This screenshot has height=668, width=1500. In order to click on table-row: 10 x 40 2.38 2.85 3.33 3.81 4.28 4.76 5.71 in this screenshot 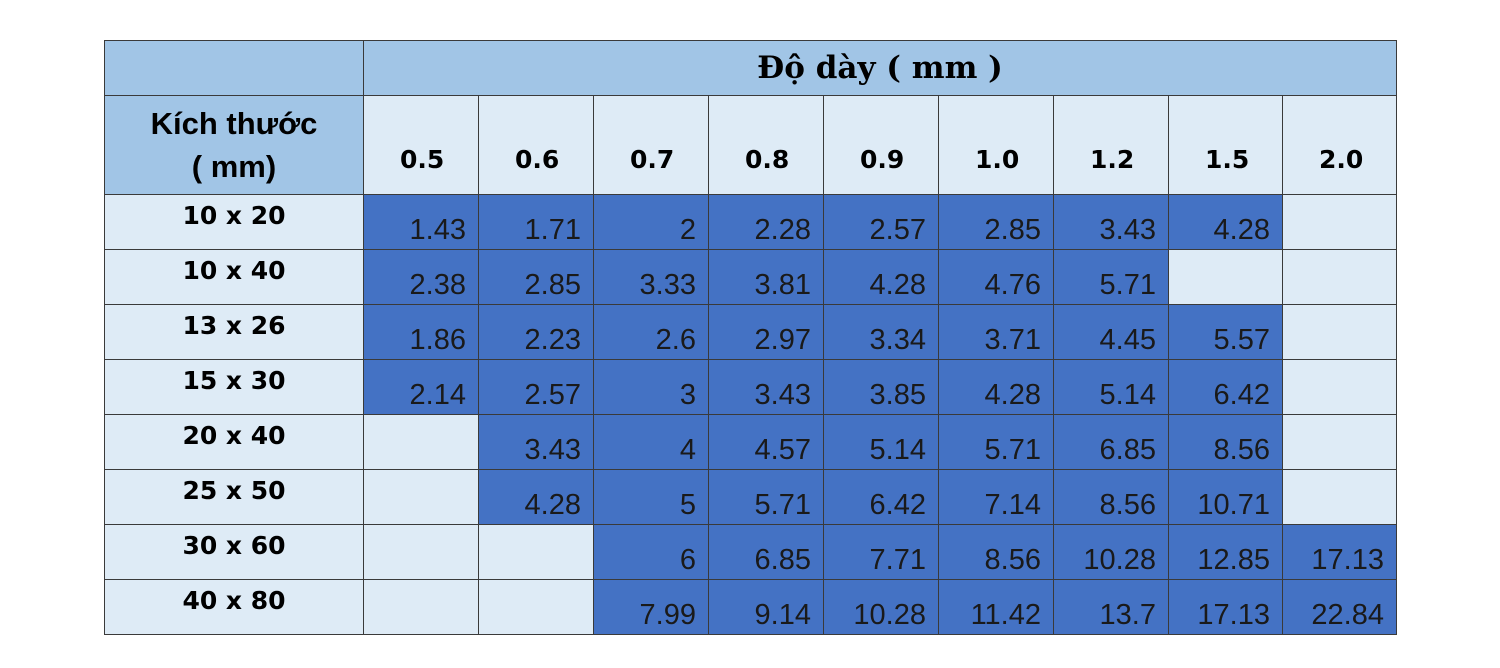, I will do `click(750, 277)`.